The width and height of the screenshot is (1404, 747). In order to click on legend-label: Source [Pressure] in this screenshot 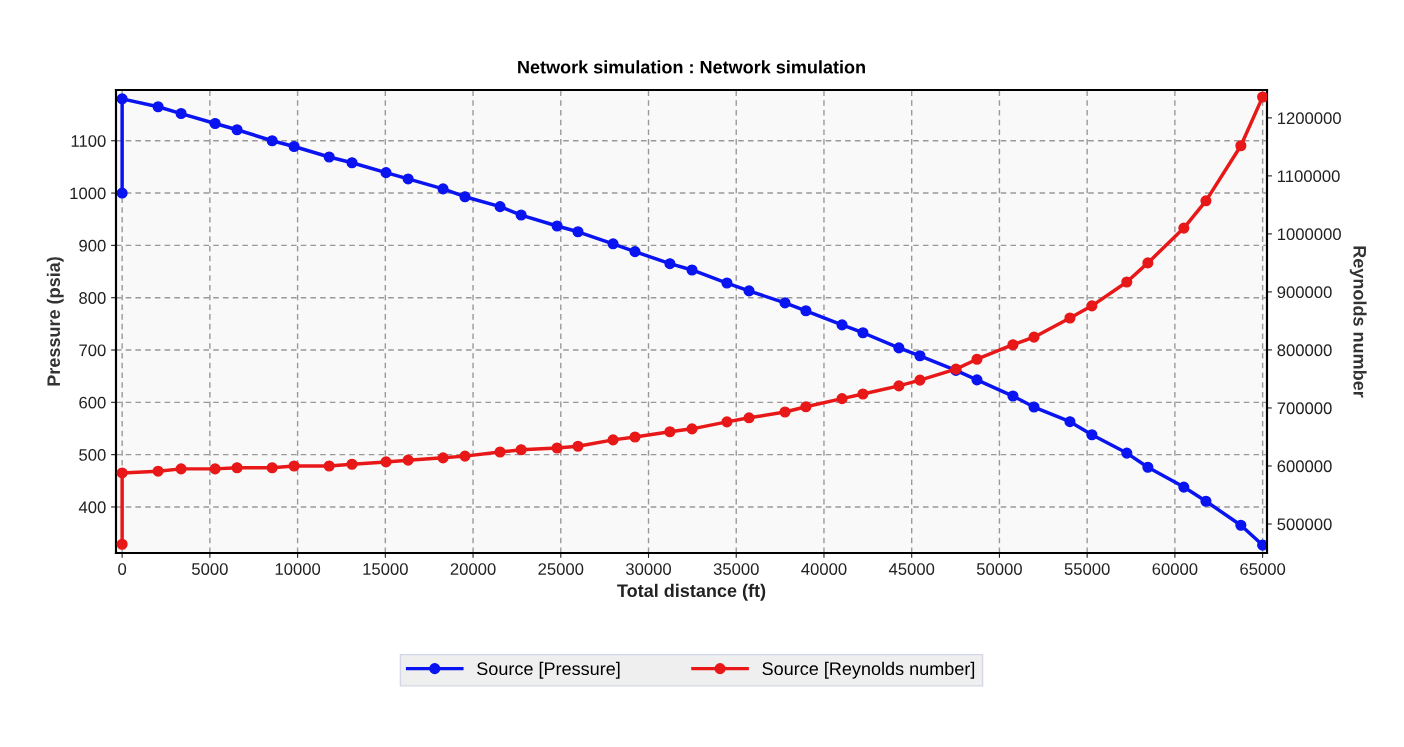, I will do `click(548, 670)`.